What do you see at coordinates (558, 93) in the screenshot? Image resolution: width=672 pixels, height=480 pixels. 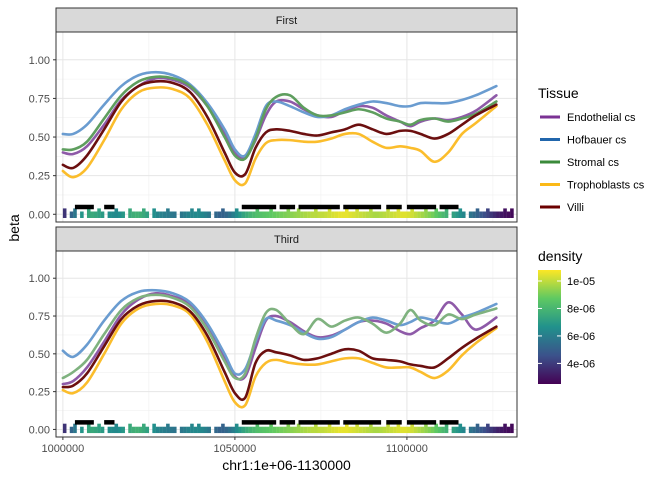 I see `legend-tissue-title: Tissue` at bounding box center [558, 93].